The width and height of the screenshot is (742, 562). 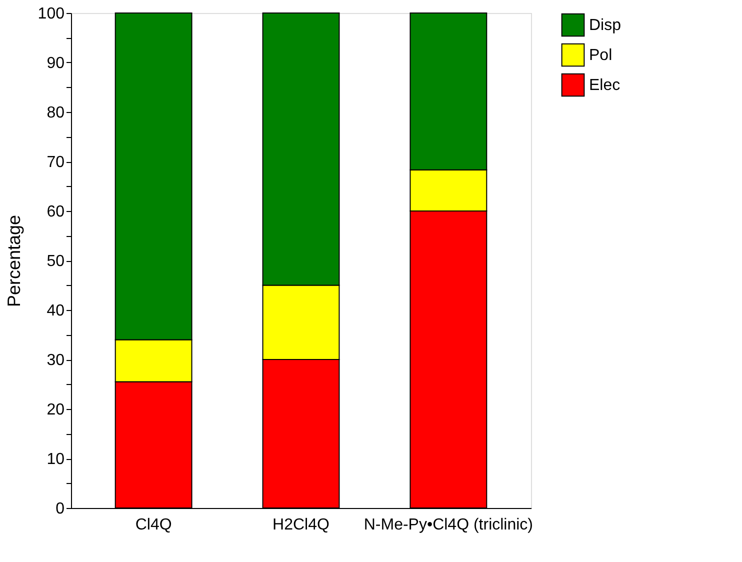 What do you see at coordinates (55, 212) in the screenshot?
I see `y-tick-label: 60` at bounding box center [55, 212].